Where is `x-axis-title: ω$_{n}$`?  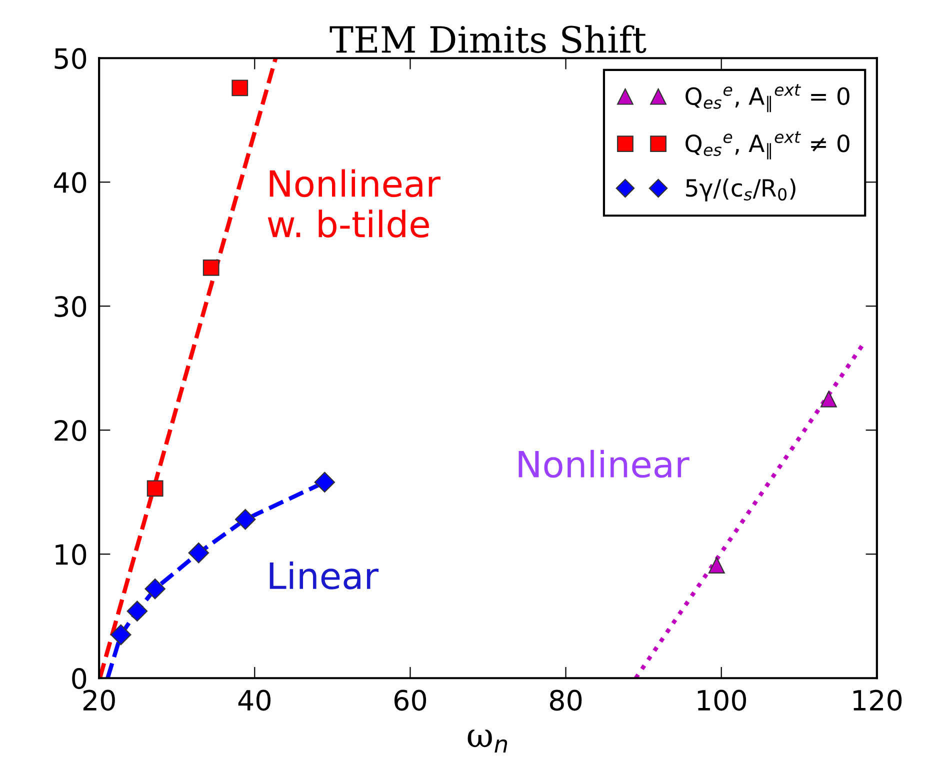
x-axis-title: ω$_{n}$ is located at coordinates (488, 741).